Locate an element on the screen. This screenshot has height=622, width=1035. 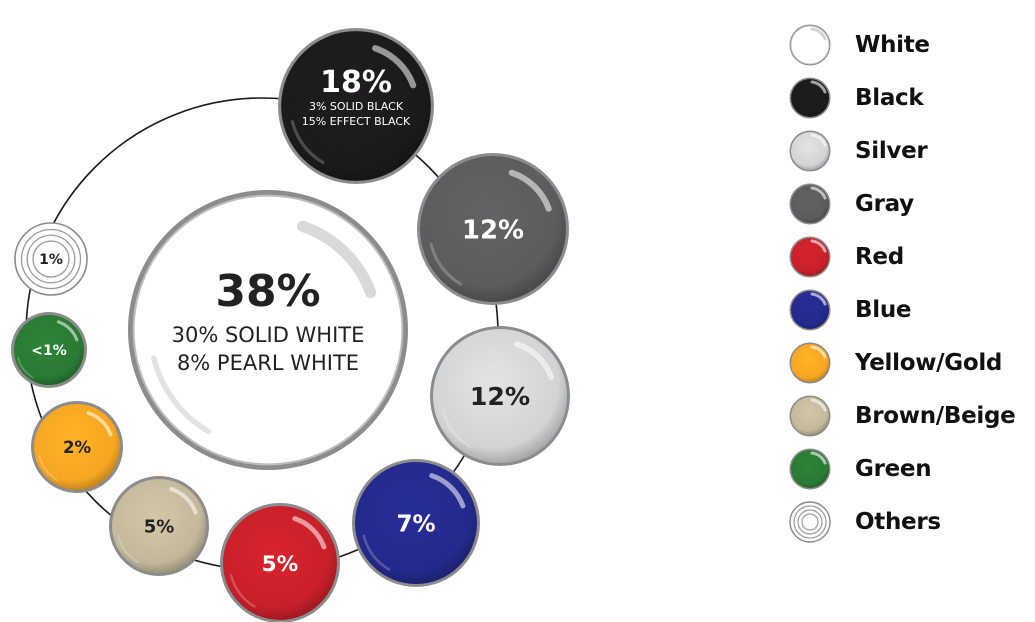
bubble-gray: 12% is located at coordinates (493, 229).